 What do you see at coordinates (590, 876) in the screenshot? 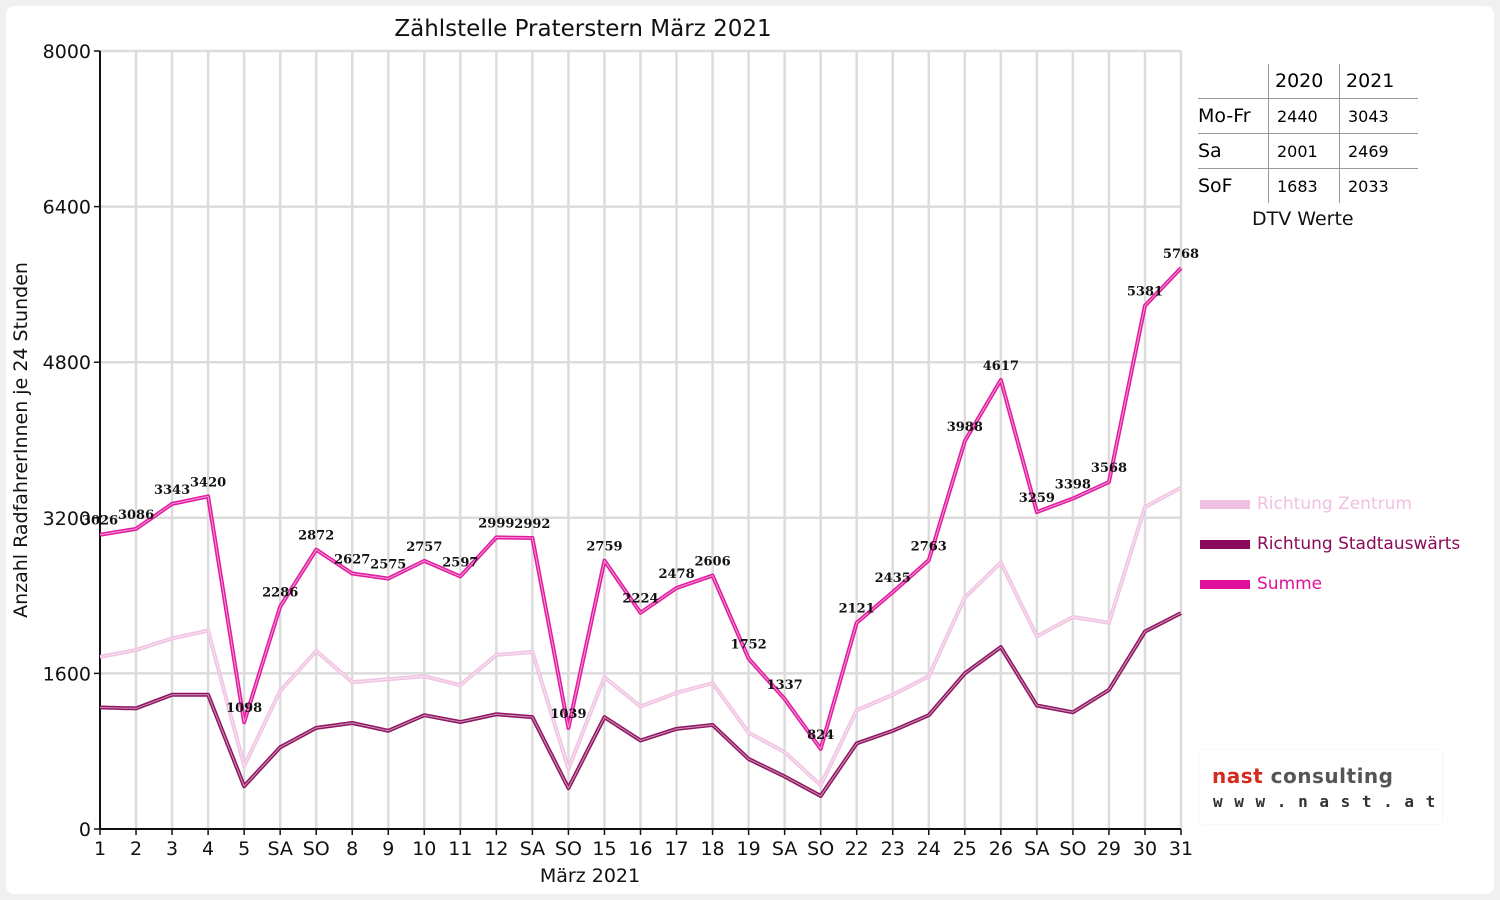
I see `x-axis-title: März 2021` at bounding box center [590, 876].